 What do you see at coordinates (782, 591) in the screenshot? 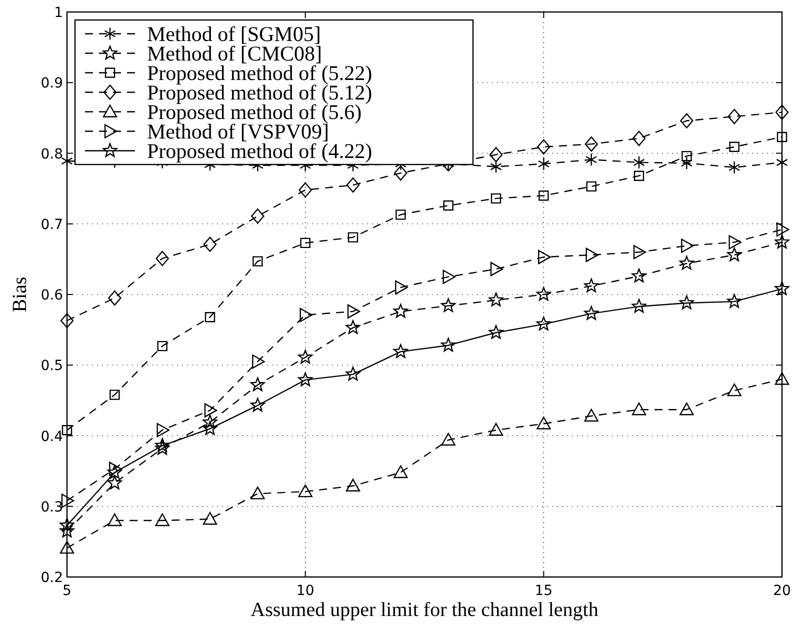
I see `x-tick-label: 20` at bounding box center [782, 591].